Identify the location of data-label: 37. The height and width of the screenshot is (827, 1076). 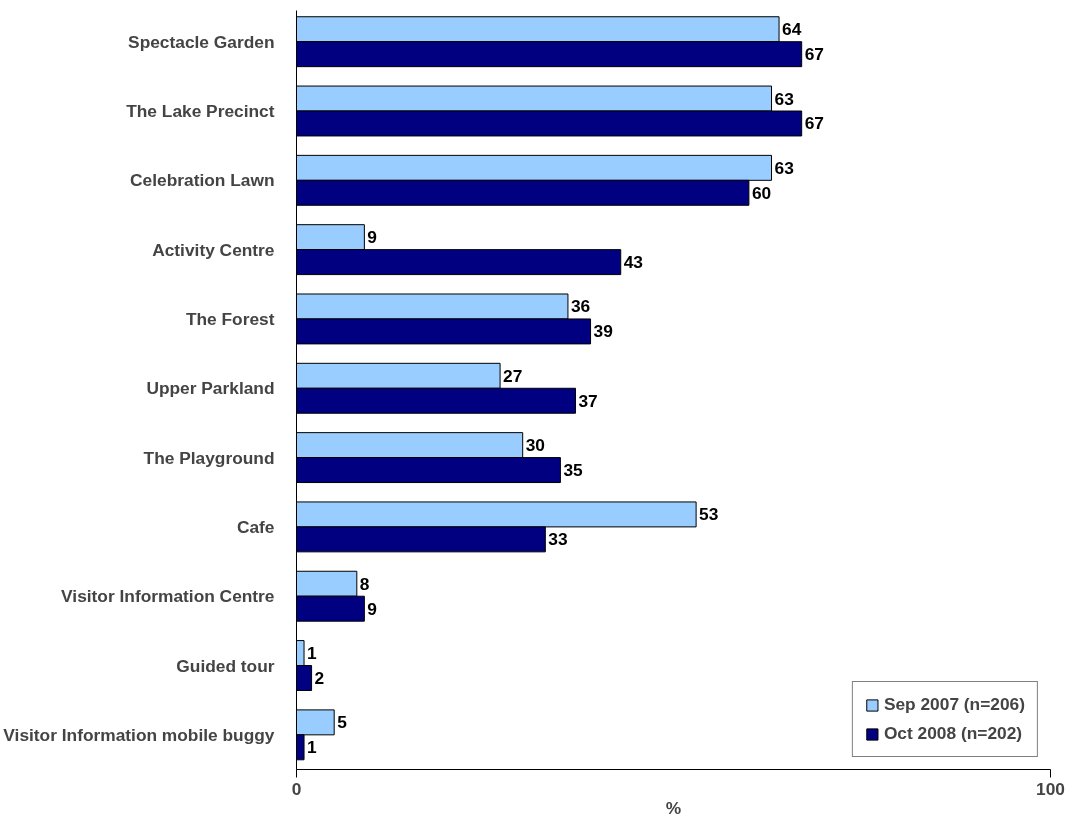
(588, 400).